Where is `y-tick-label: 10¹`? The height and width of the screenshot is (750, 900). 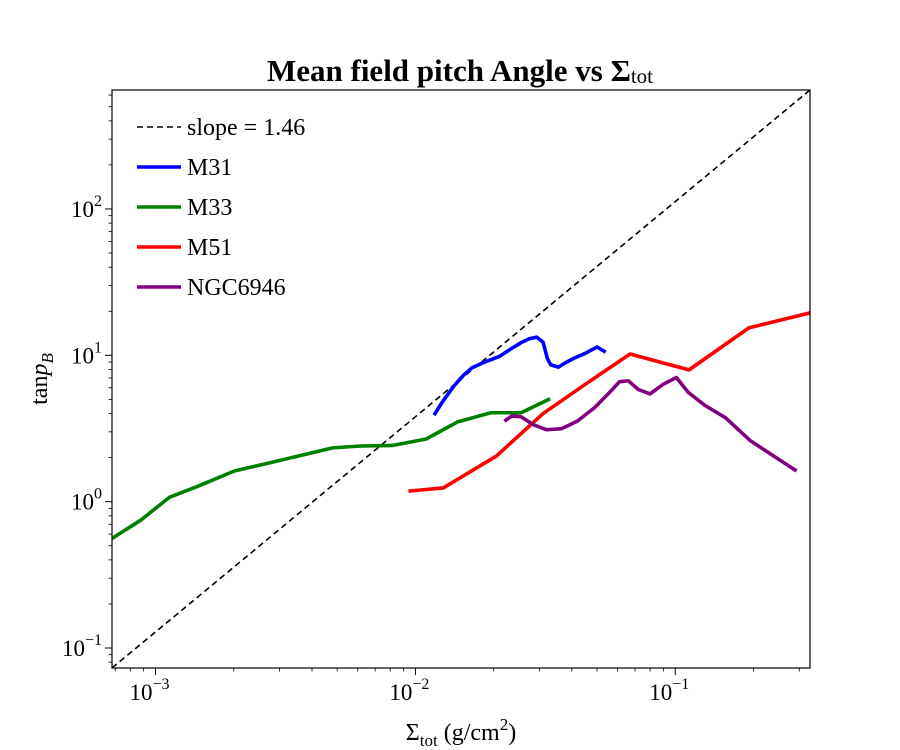
y-tick-label: 10¹ is located at coordinates (86, 353).